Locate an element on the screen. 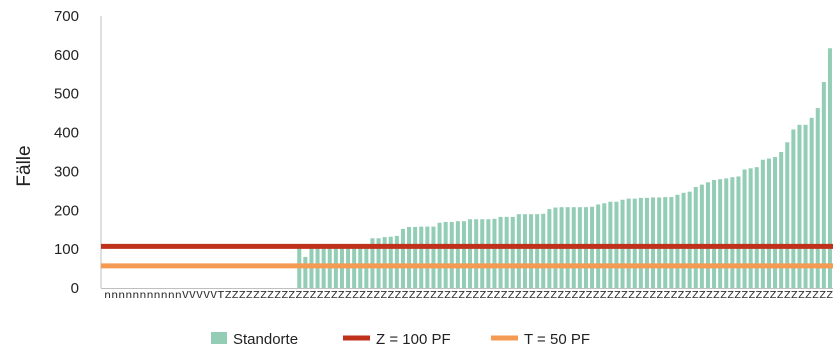  y-tick-label: 600 is located at coordinates (66, 55).